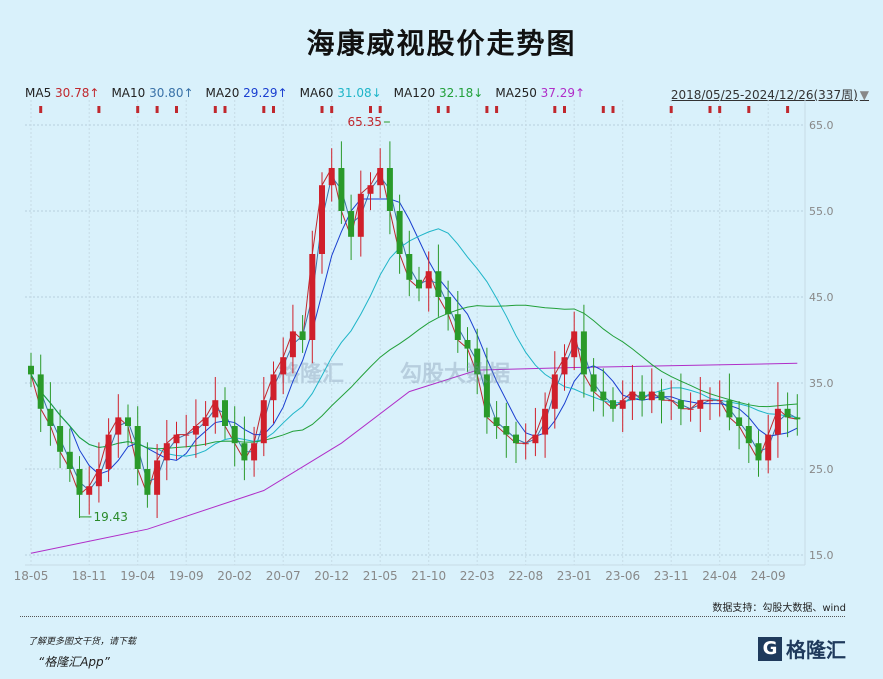 The width and height of the screenshot is (883, 679). What do you see at coordinates (768, 576) in the screenshot?
I see `x-tick-label: 24-09` at bounding box center [768, 576].